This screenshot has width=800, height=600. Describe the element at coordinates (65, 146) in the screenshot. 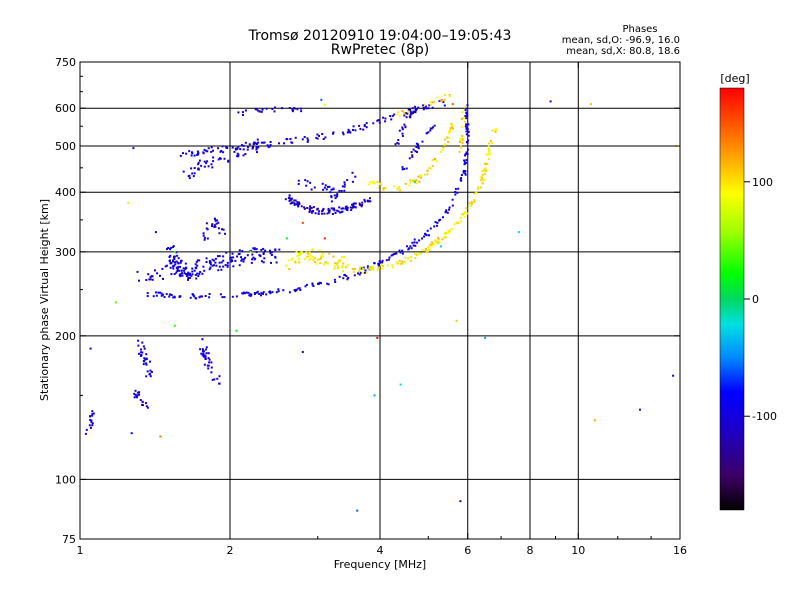

I see `y-tick-label: 500` at that location.